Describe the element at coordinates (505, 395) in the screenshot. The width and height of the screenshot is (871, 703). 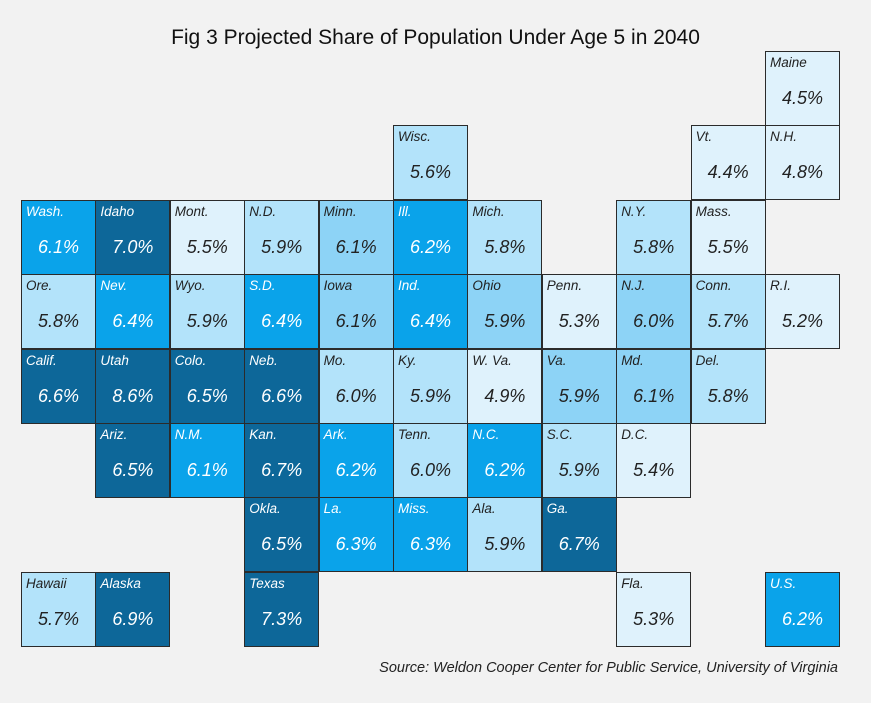
I see `tile-value: 4.9%` at that location.